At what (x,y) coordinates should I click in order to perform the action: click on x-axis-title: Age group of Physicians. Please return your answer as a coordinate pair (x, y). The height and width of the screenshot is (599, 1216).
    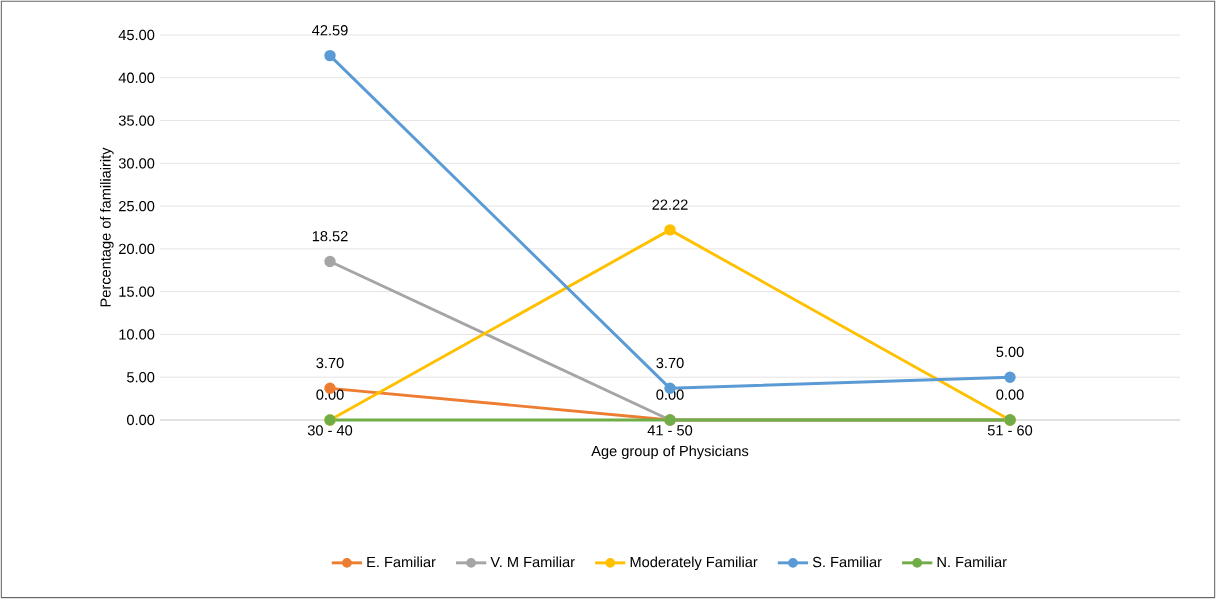
    Looking at the image, I should click on (670, 452).